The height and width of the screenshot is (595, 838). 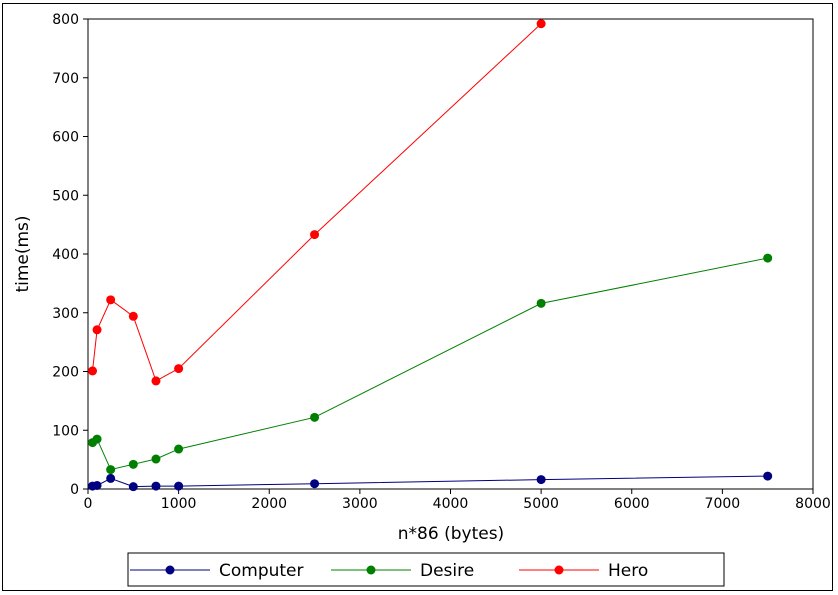 What do you see at coordinates (371, 570) in the screenshot?
I see `legend-marker-desire` at bounding box center [371, 570].